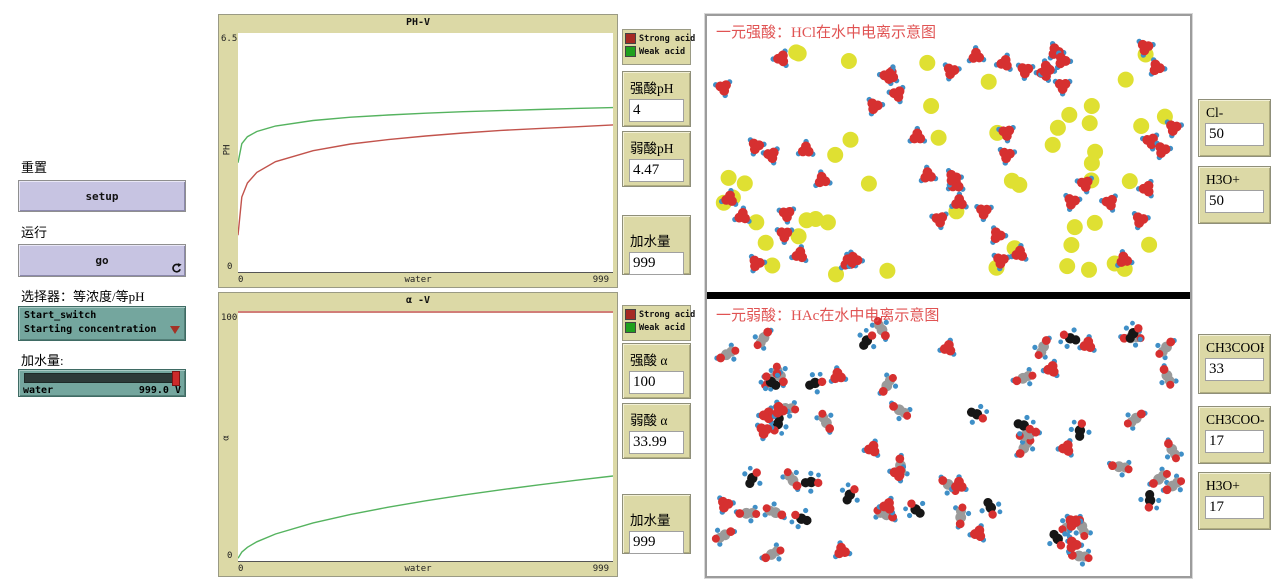 The height and width of the screenshot is (585, 1273). What do you see at coordinates (418, 22) in the screenshot?
I see `ph-plot-title: PH-V` at bounding box center [418, 22].